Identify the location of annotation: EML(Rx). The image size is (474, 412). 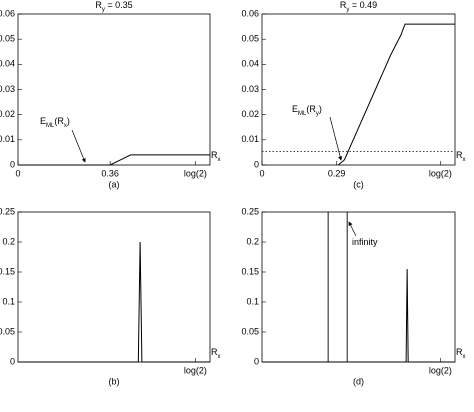
(55, 122).